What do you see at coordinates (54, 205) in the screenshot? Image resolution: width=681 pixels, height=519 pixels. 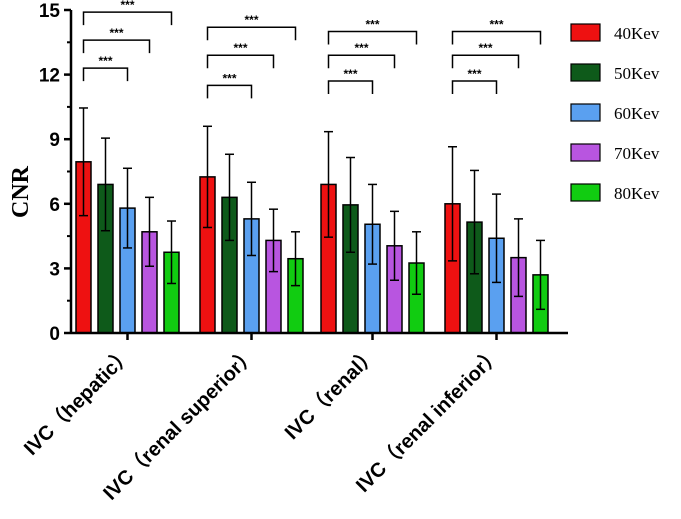 I see `y-tick-label: 6` at bounding box center [54, 205].